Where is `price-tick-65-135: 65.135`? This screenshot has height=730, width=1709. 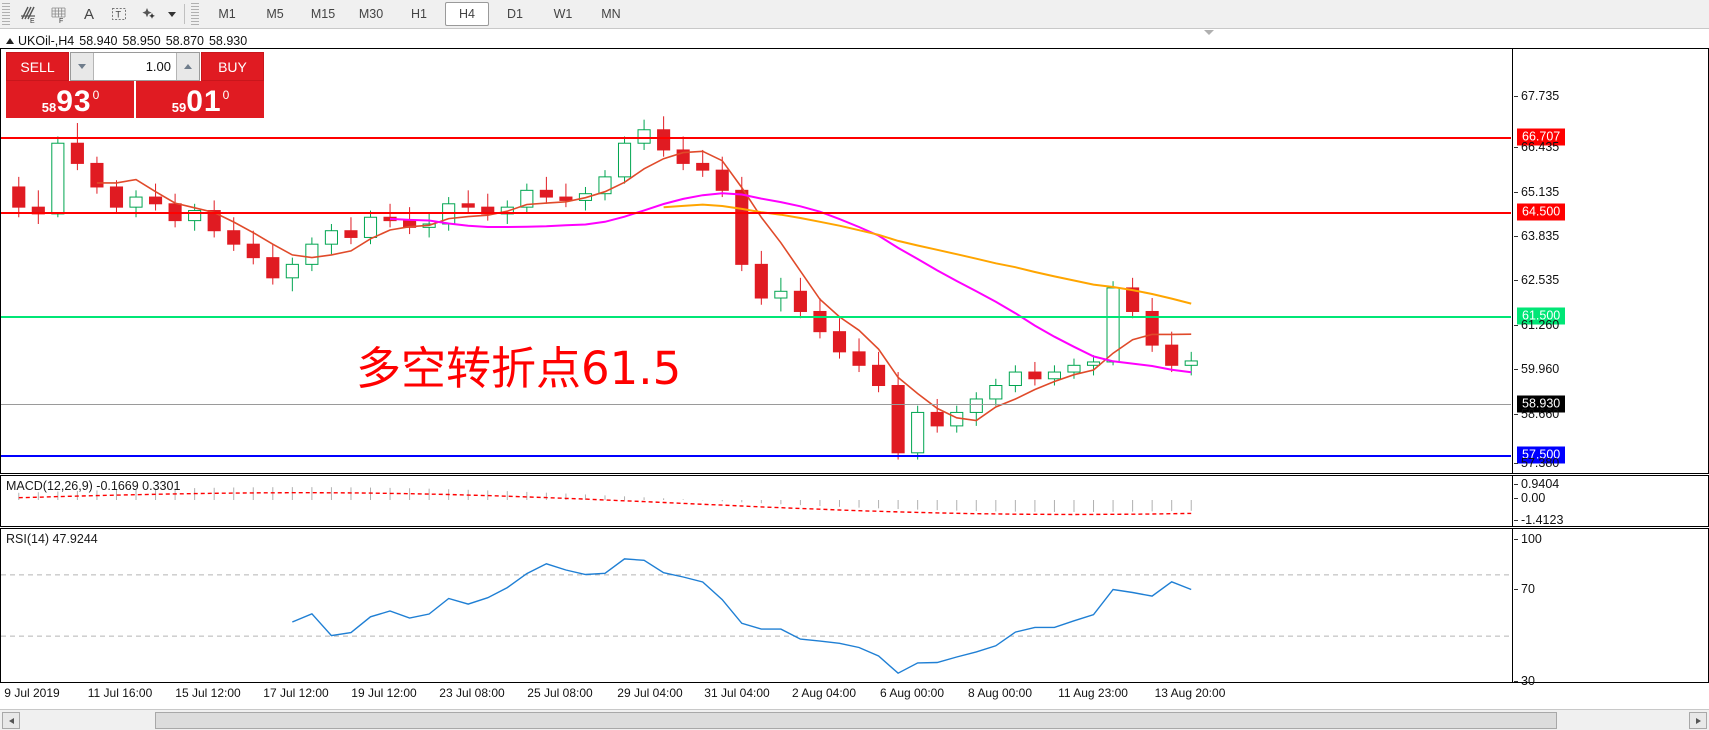 price-tick-65-135: 65.135 is located at coordinates (1536, 192).